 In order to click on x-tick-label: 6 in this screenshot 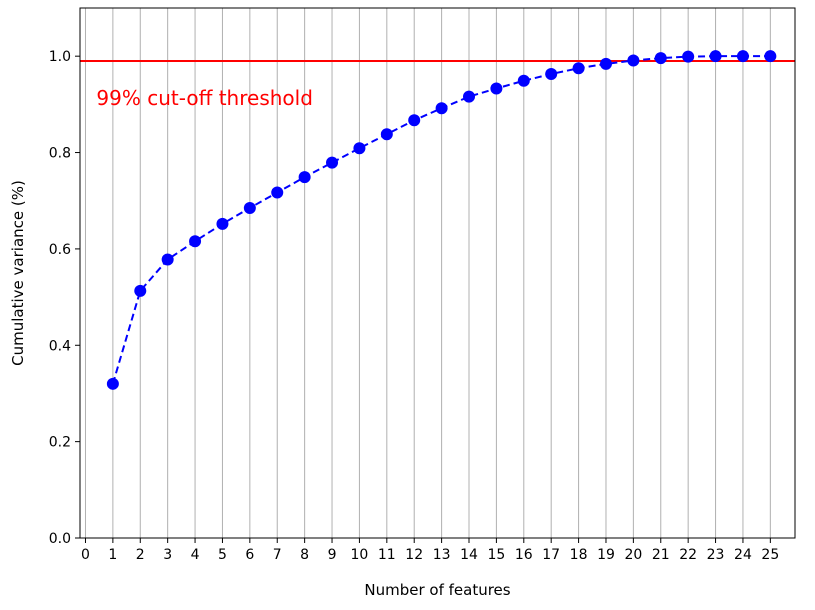, I will do `click(249, 555)`.